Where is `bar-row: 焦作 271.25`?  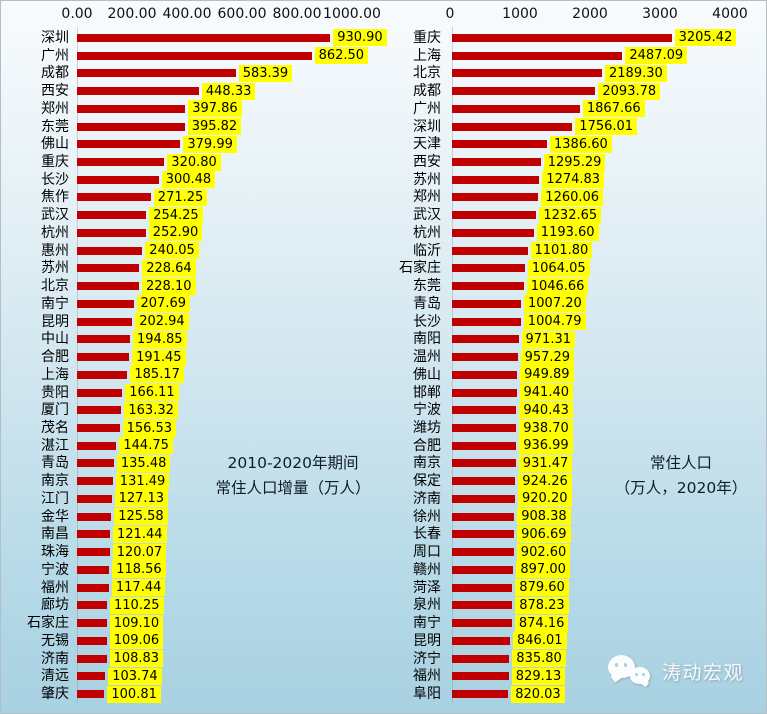 bar-row: 焦作 271.25 is located at coordinates (193, 197).